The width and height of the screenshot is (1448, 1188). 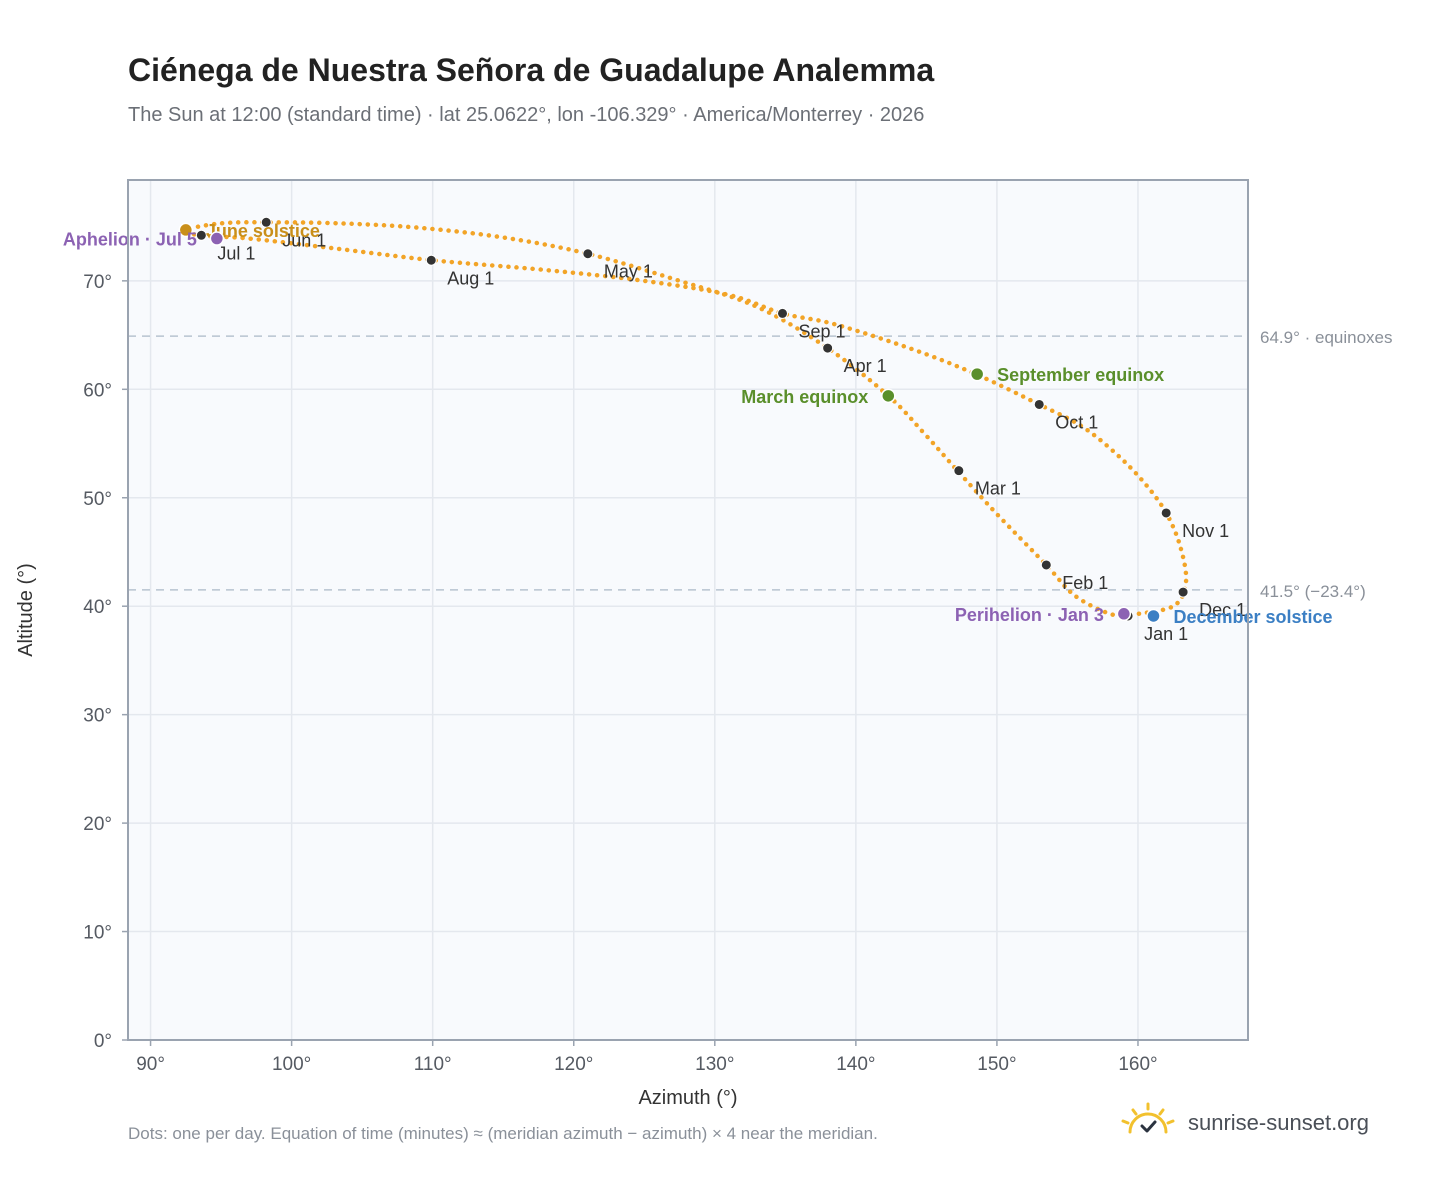 What do you see at coordinates (97, 824) in the screenshot?
I see `y-tick-label: 20°` at bounding box center [97, 824].